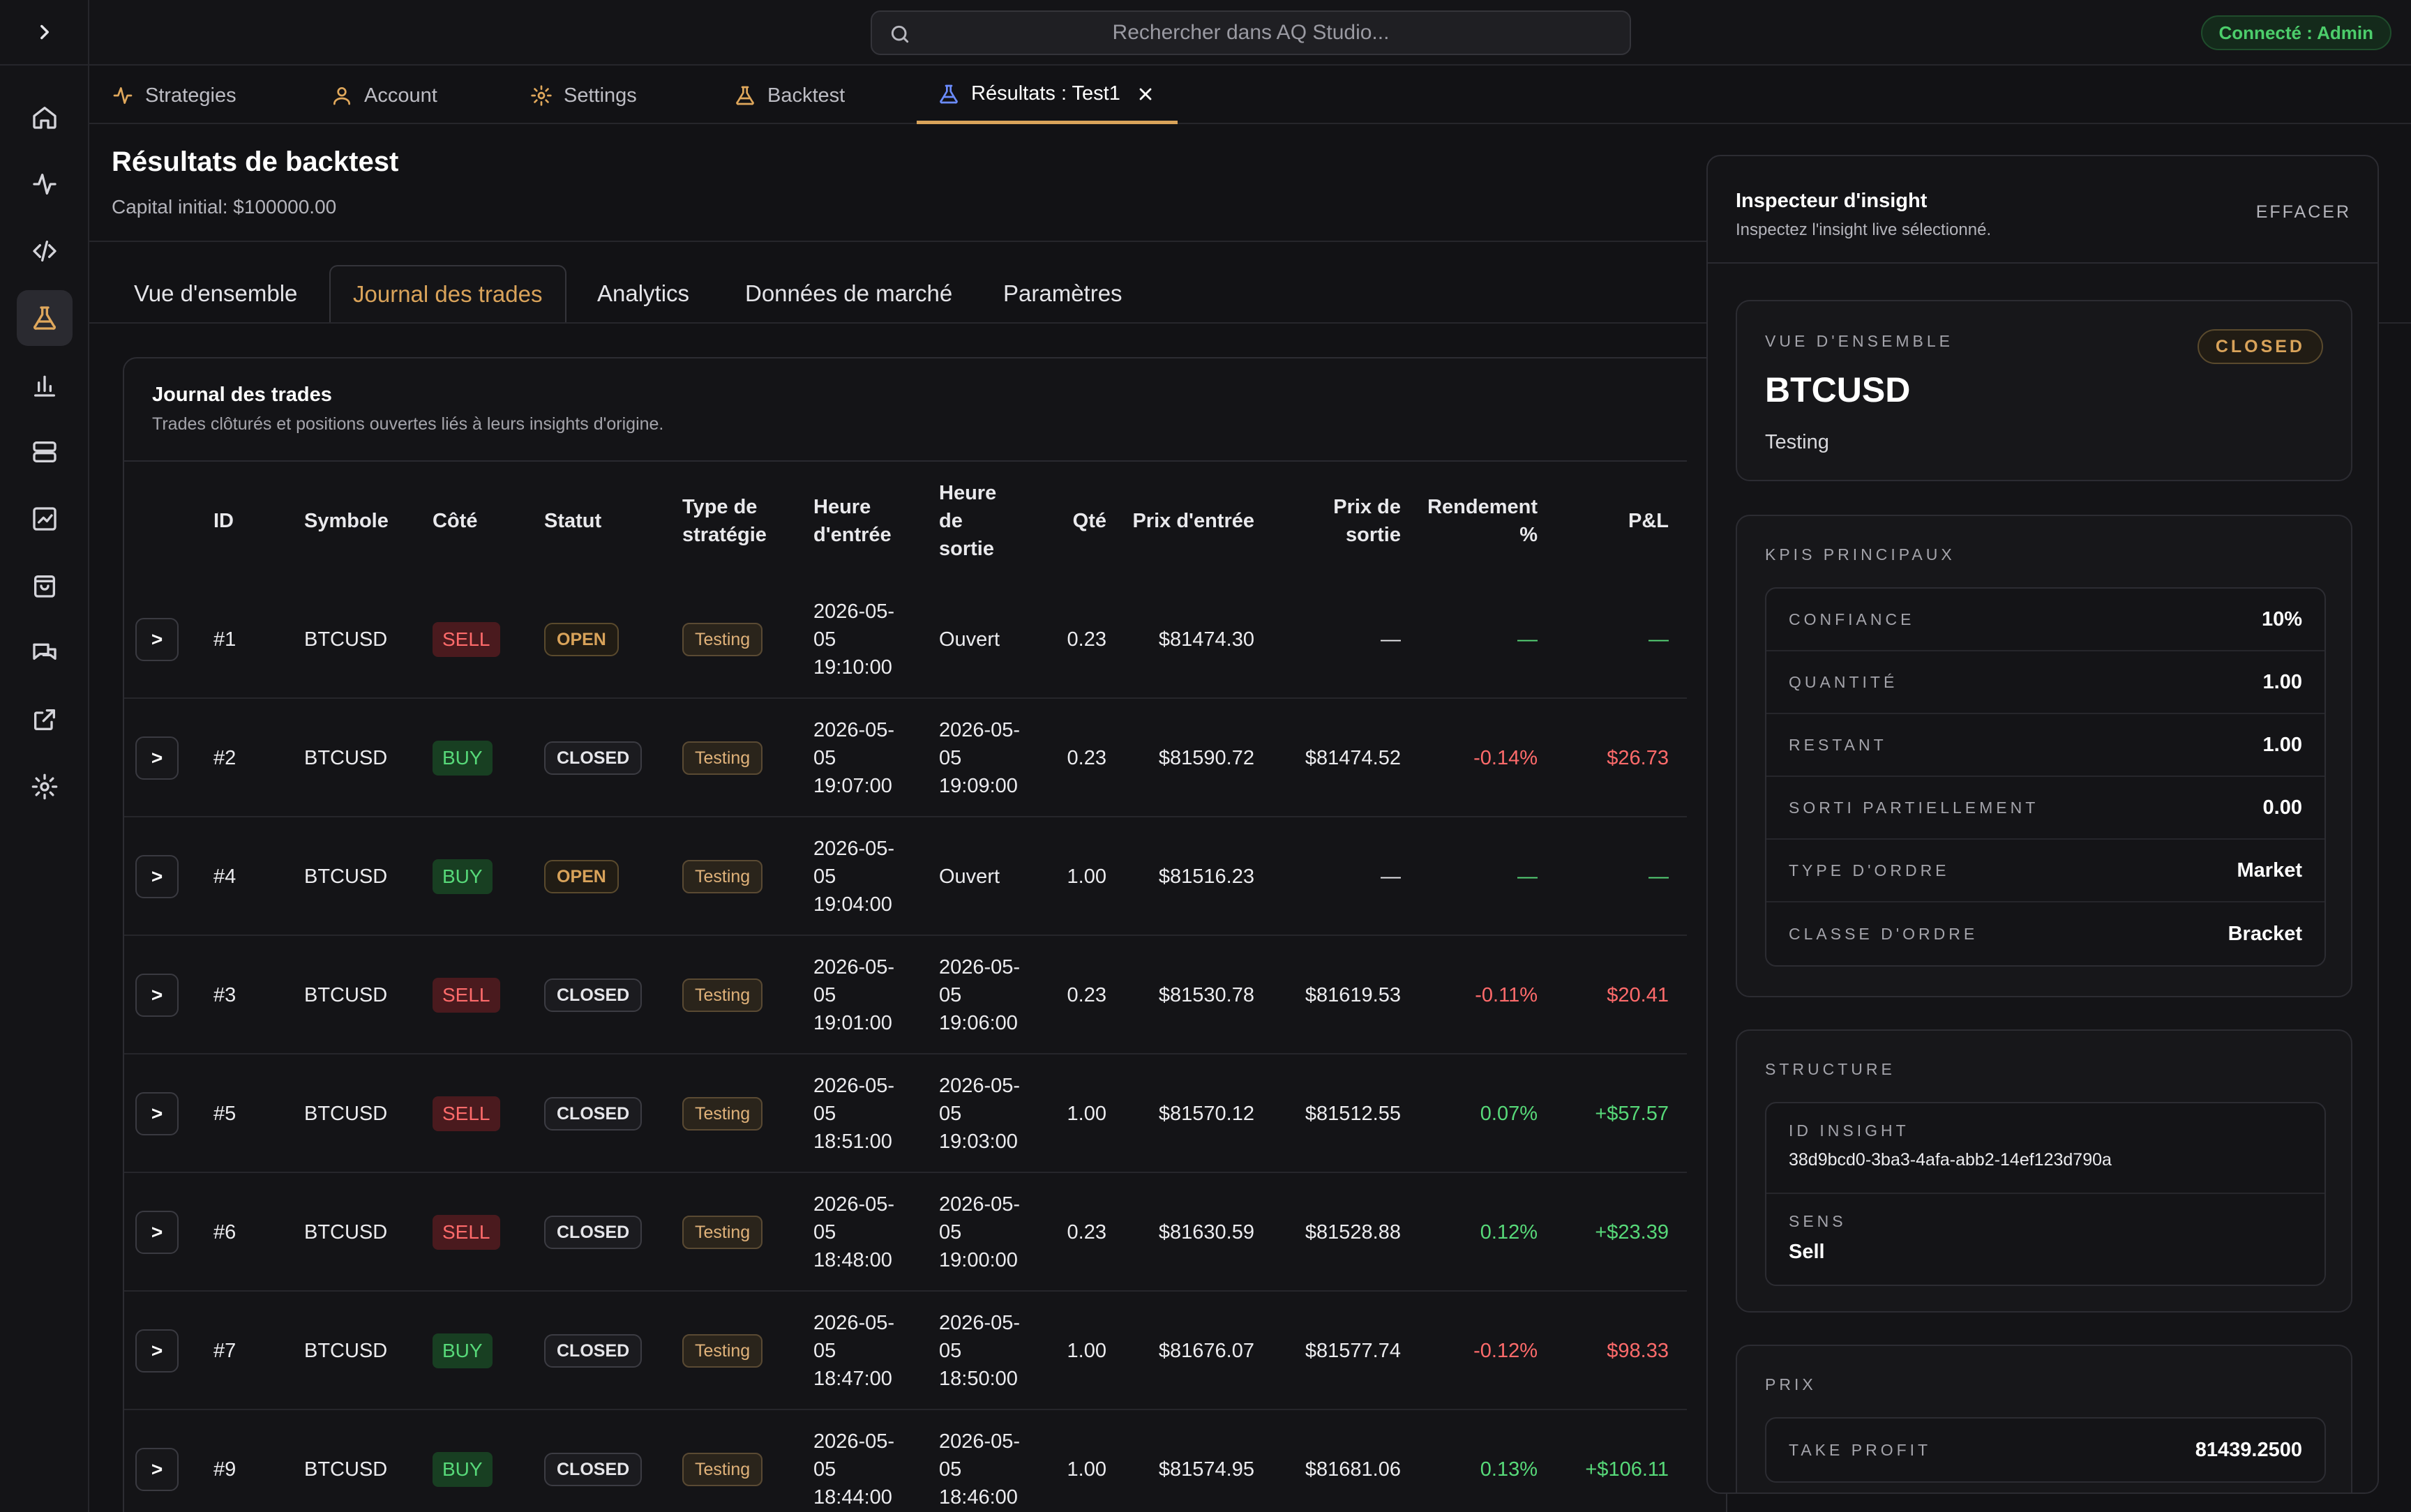  What do you see at coordinates (1859, 341) in the screenshot?
I see `section-label: VUE D'ENSEMBLE` at bounding box center [1859, 341].